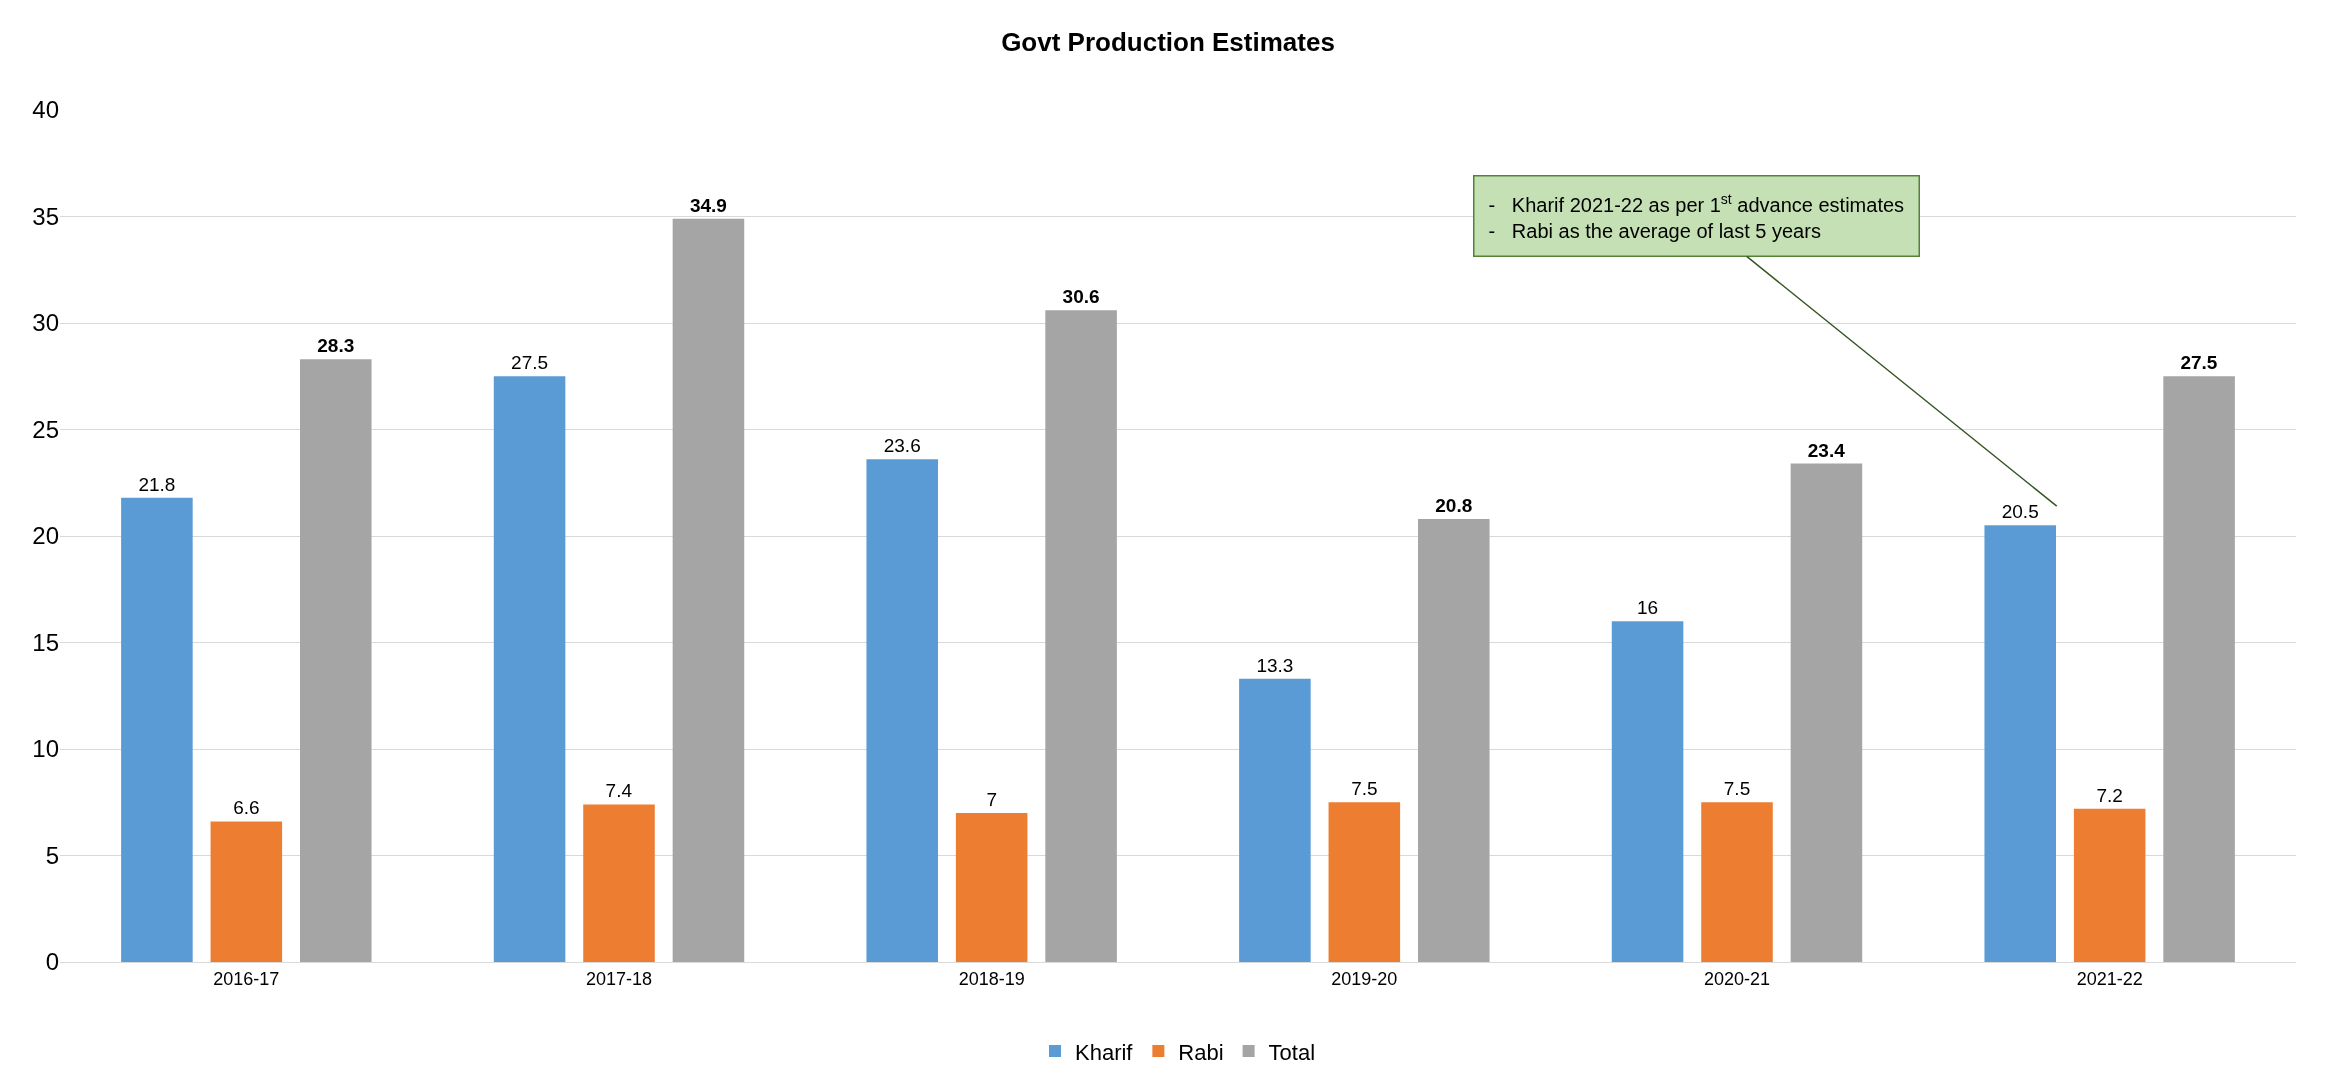  I want to click on y-tick-label: 0, so click(52, 962).